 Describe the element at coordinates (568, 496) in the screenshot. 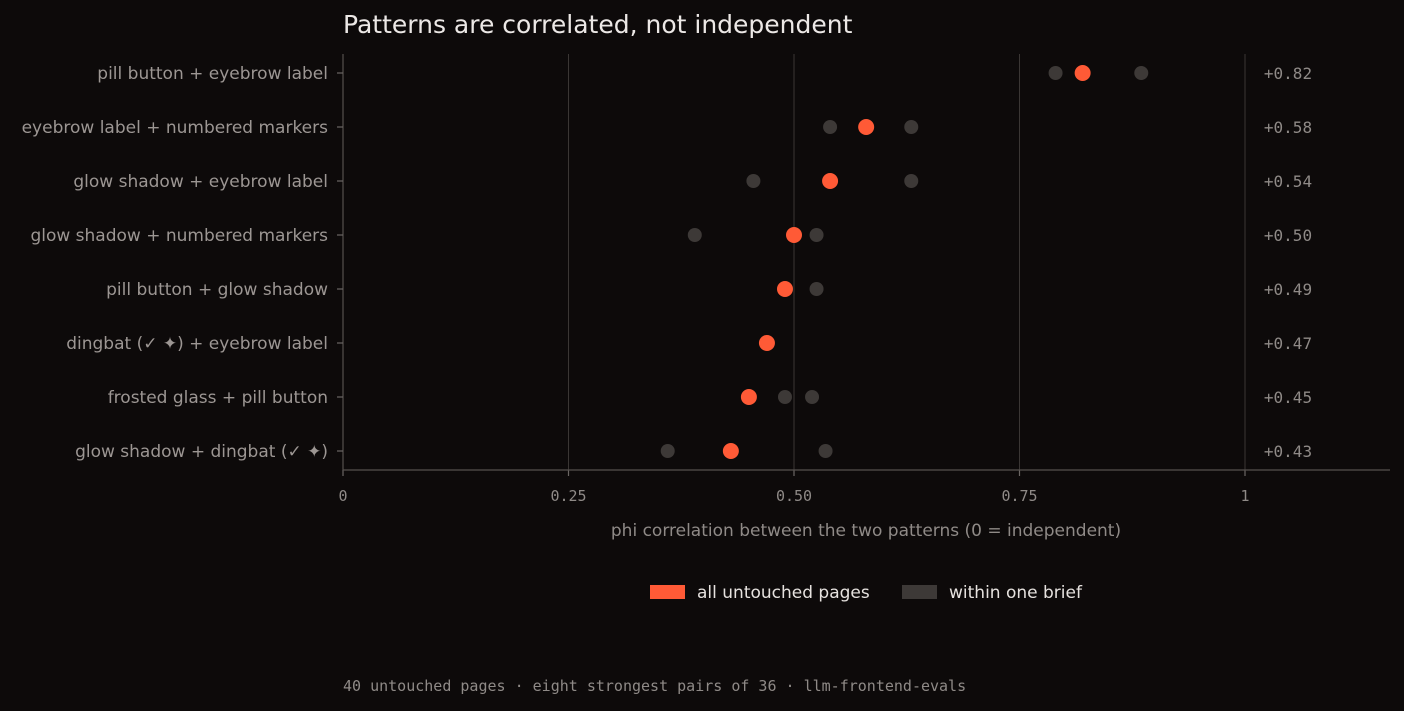

I see `x-tick-label: 0.25` at that location.